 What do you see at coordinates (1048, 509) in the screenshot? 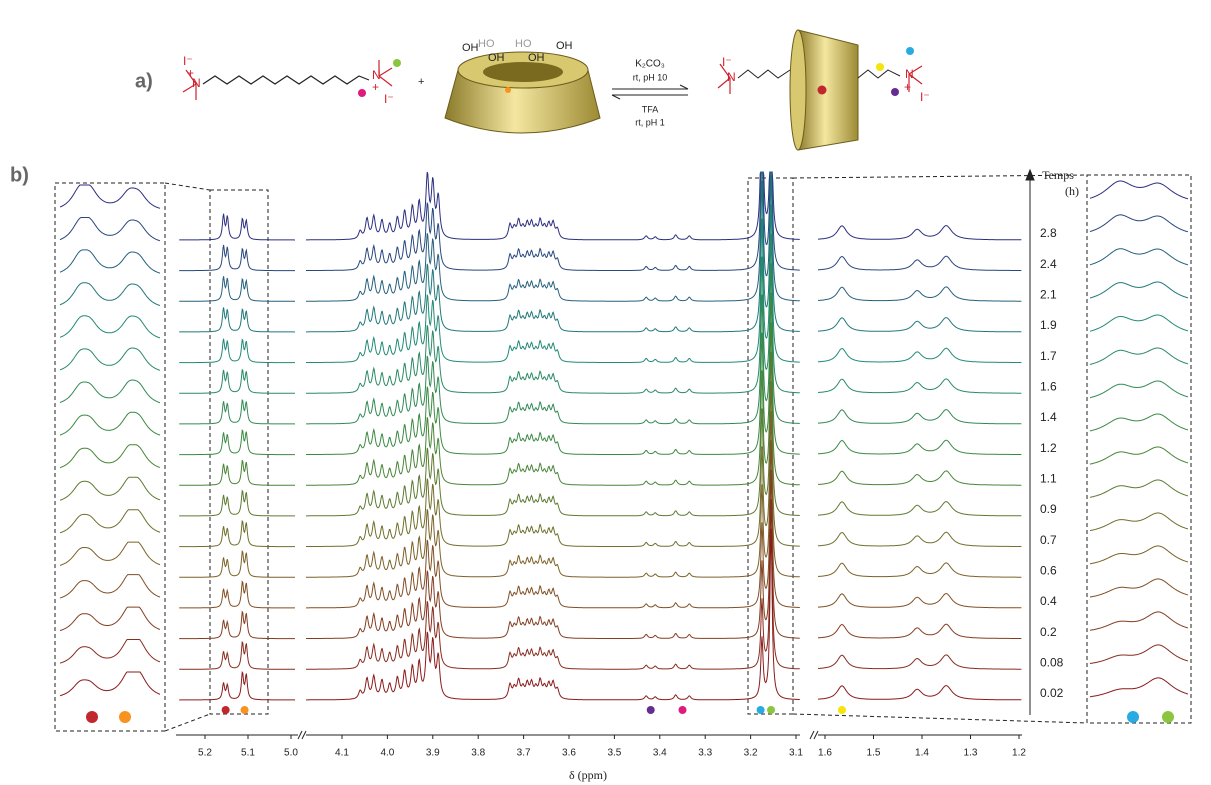
I see `time-label: 0.9` at bounding box center [1048, 509].